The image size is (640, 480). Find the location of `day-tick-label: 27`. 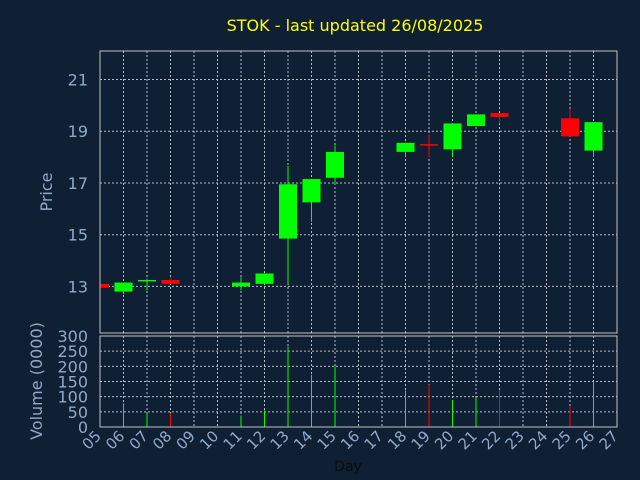

day-tick-label: 27 is located at coordinates (609, 440).